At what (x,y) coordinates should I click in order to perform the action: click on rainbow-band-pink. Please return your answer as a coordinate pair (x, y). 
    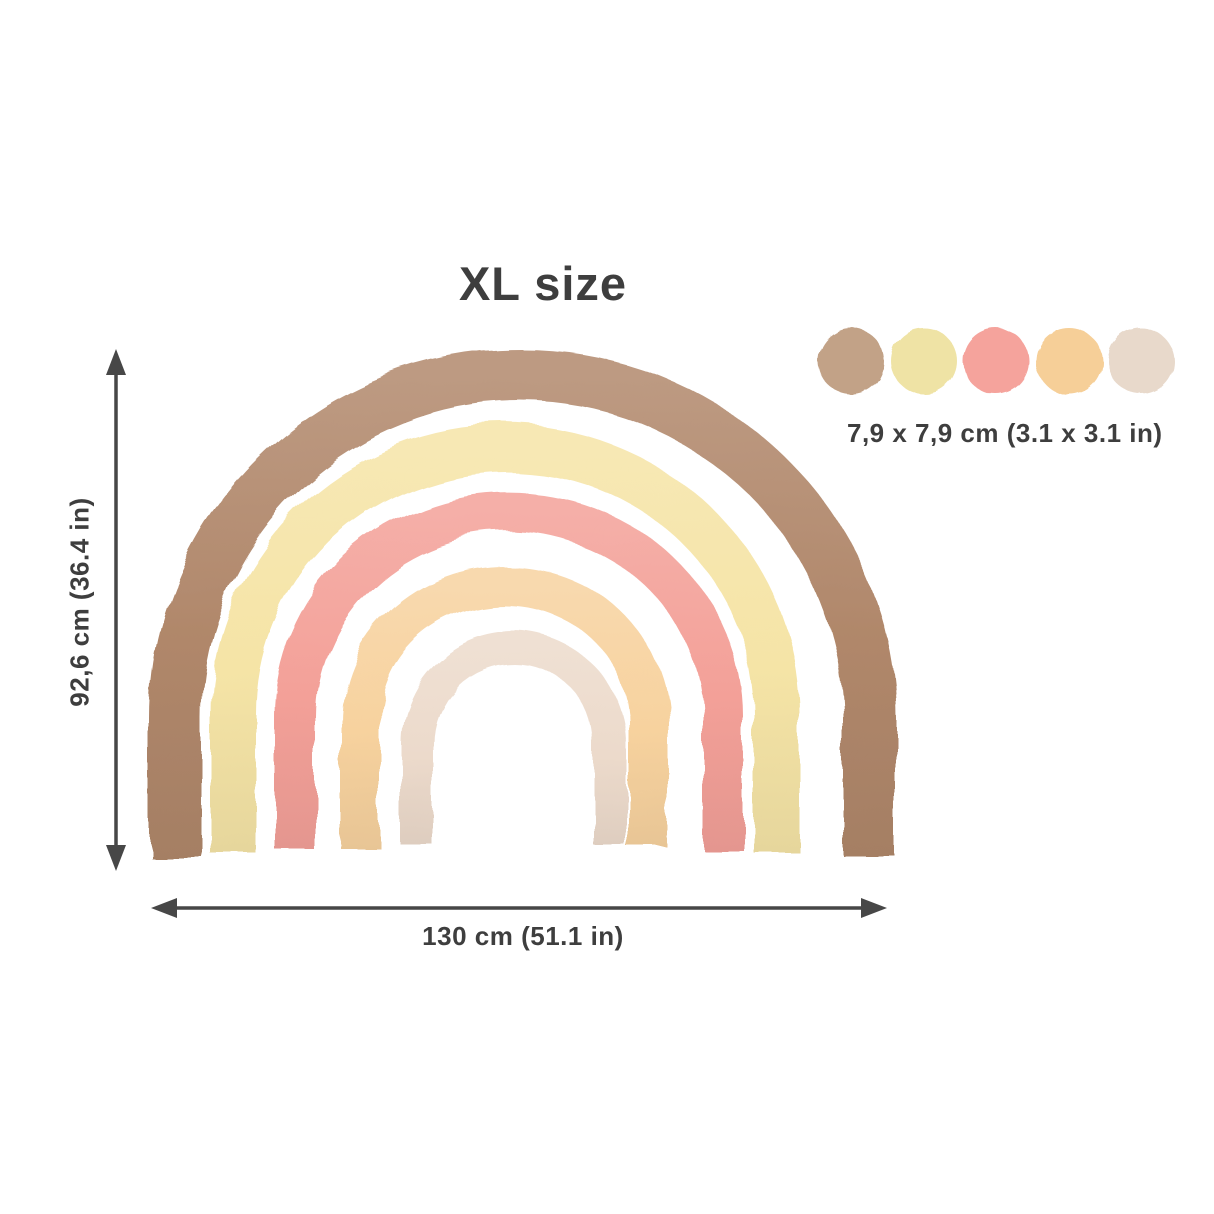
    Looking at the image, I should click on (509, 671).